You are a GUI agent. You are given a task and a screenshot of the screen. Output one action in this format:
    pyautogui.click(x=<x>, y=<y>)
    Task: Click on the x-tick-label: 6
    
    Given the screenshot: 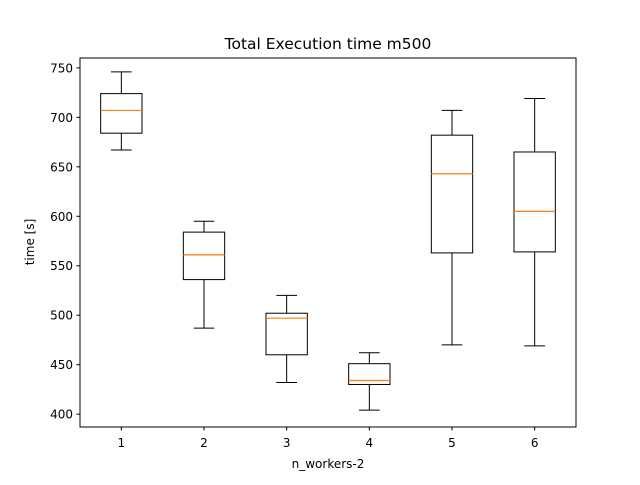 What is the action you would take?
    pyautogui.click(x=535, y=443)
    